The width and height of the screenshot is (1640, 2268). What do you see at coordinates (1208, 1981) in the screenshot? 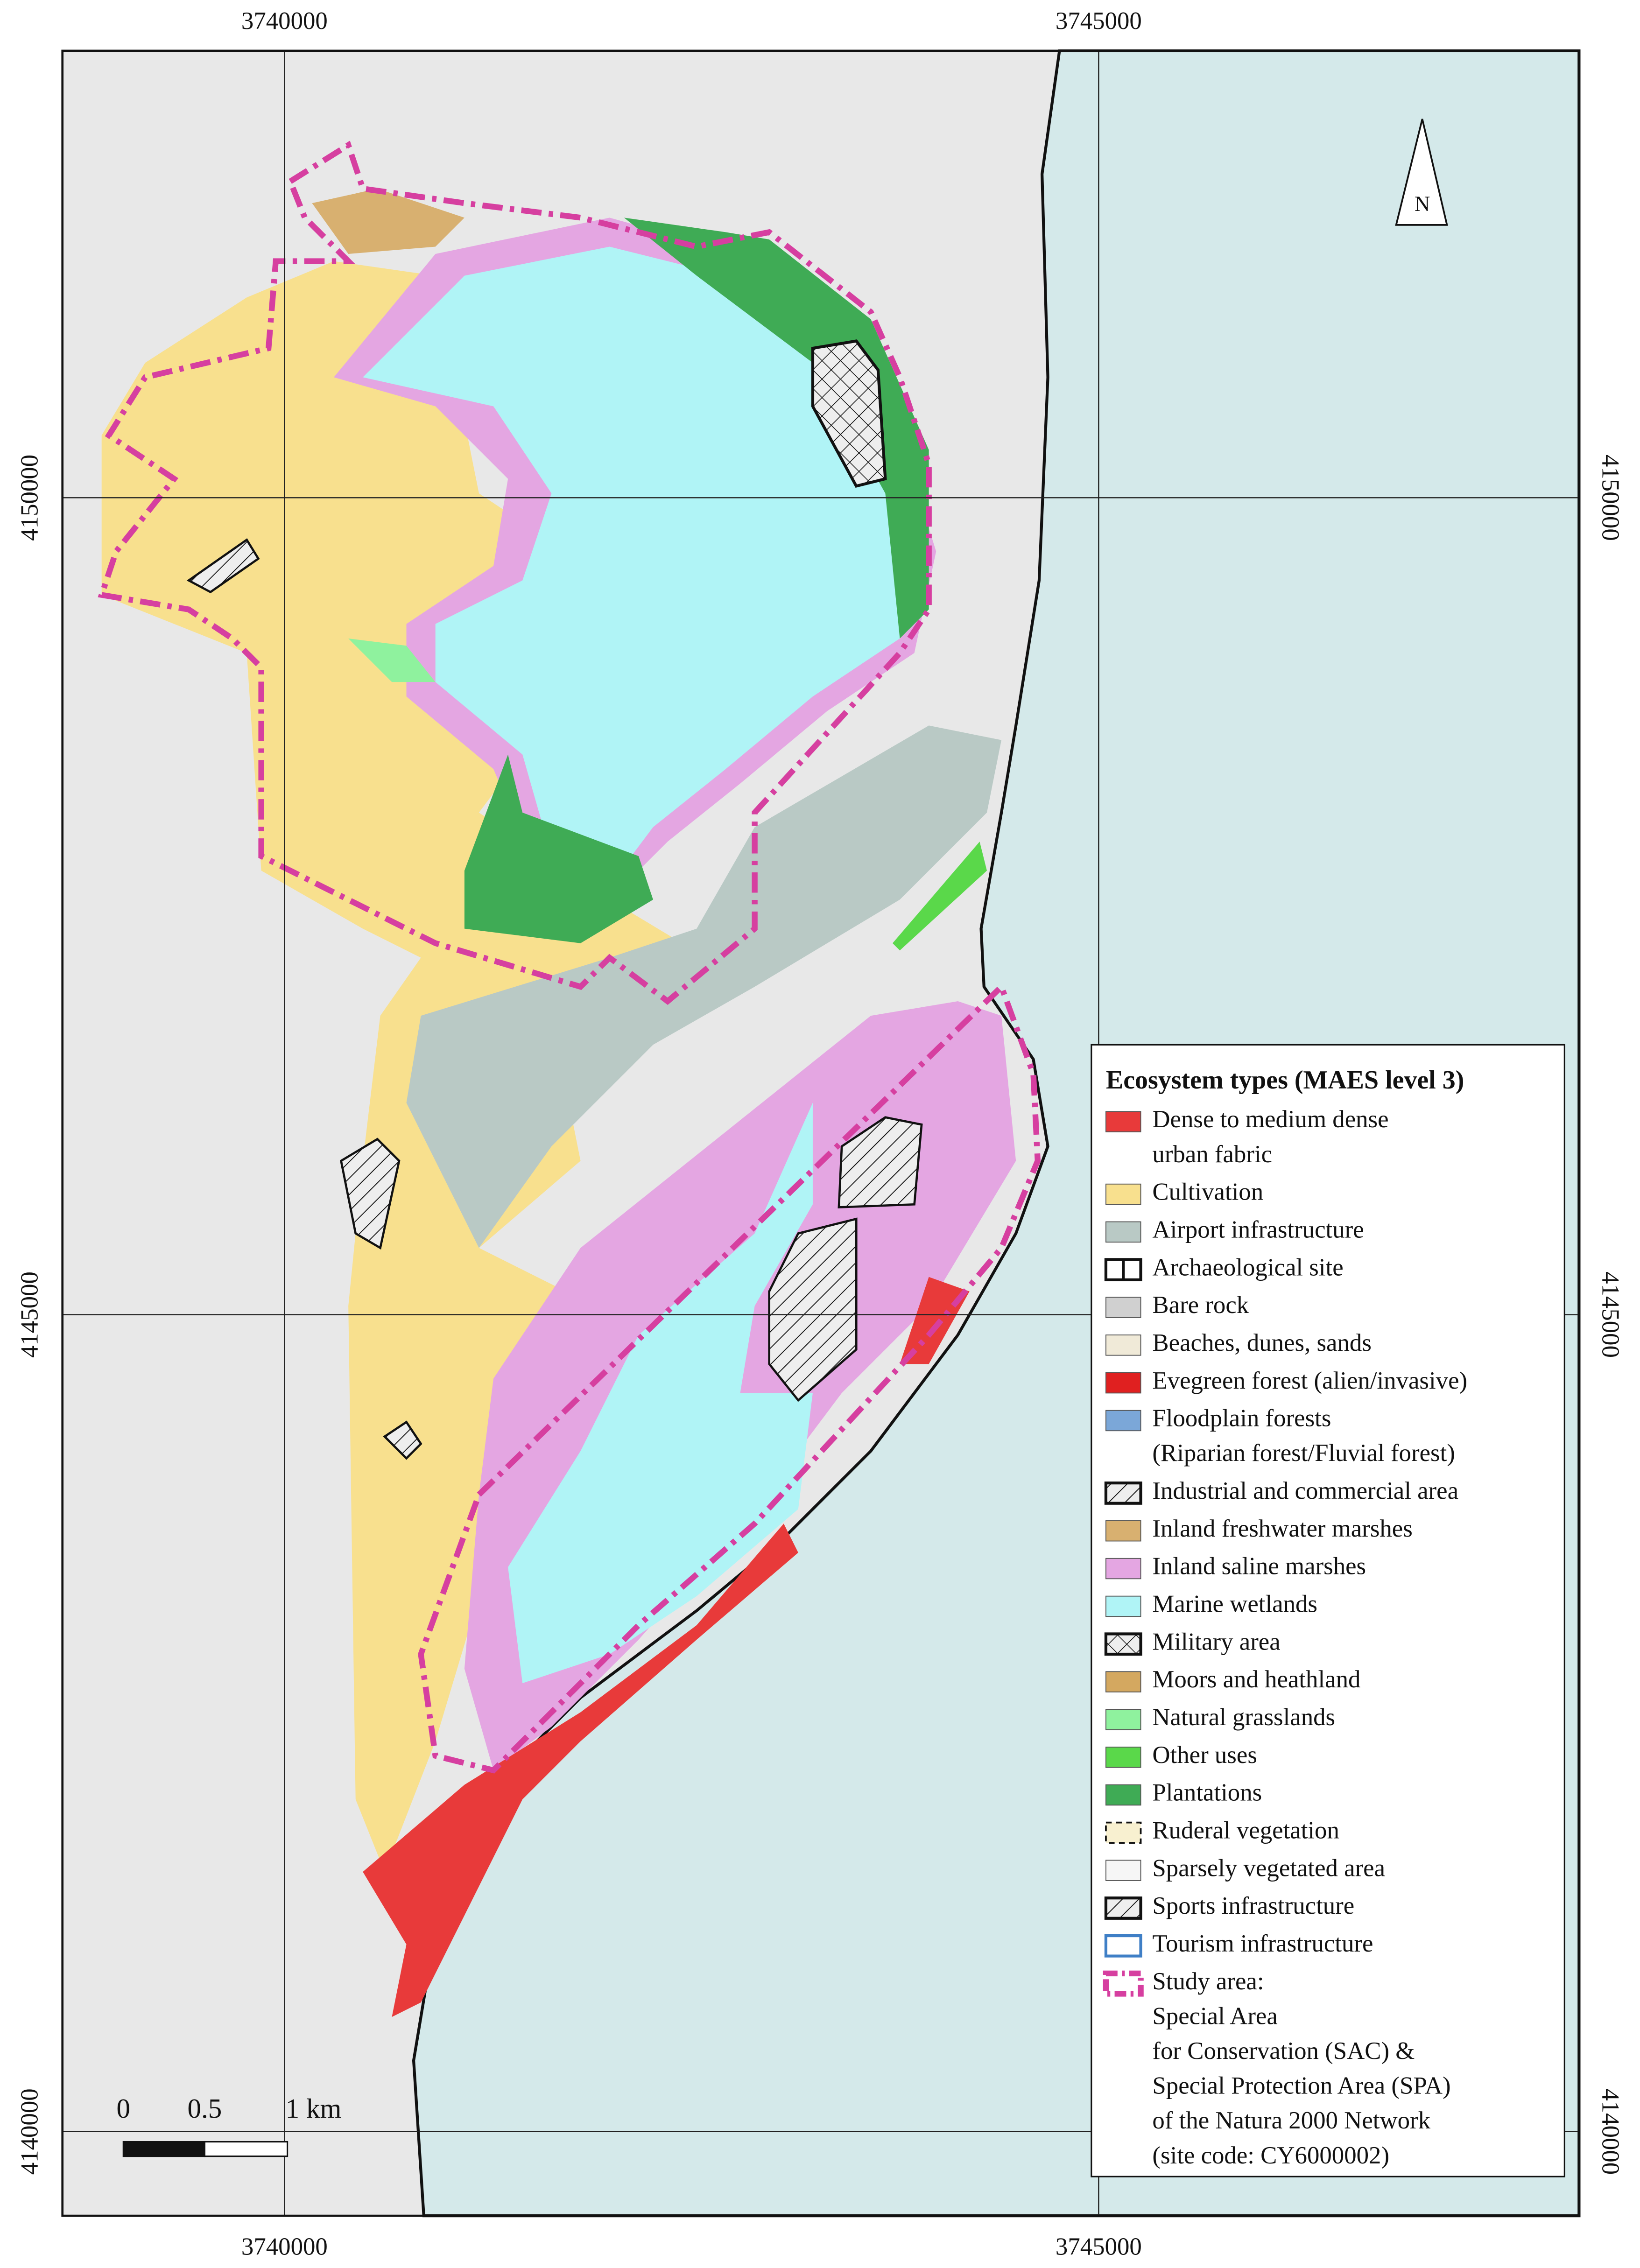
I see `legend-label: Study area:` at bounding box center [1208, 1981].